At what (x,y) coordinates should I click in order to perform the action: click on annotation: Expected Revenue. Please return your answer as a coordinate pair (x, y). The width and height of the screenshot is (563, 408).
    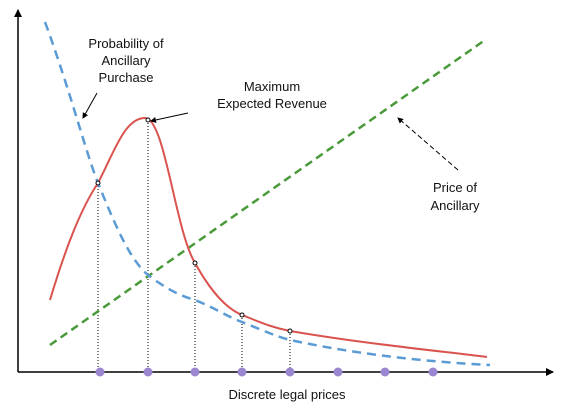
    Looking at the image, I should click on (272, 103).